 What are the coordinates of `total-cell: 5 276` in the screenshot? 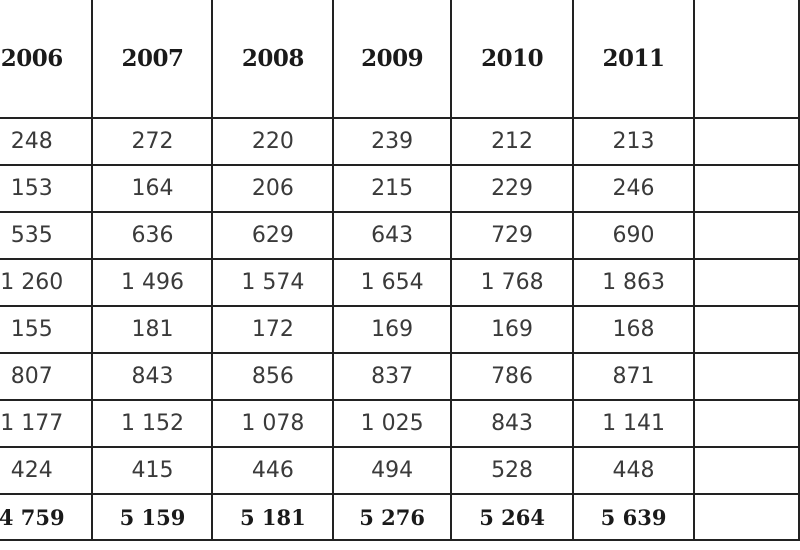 It's located at (392, 517).